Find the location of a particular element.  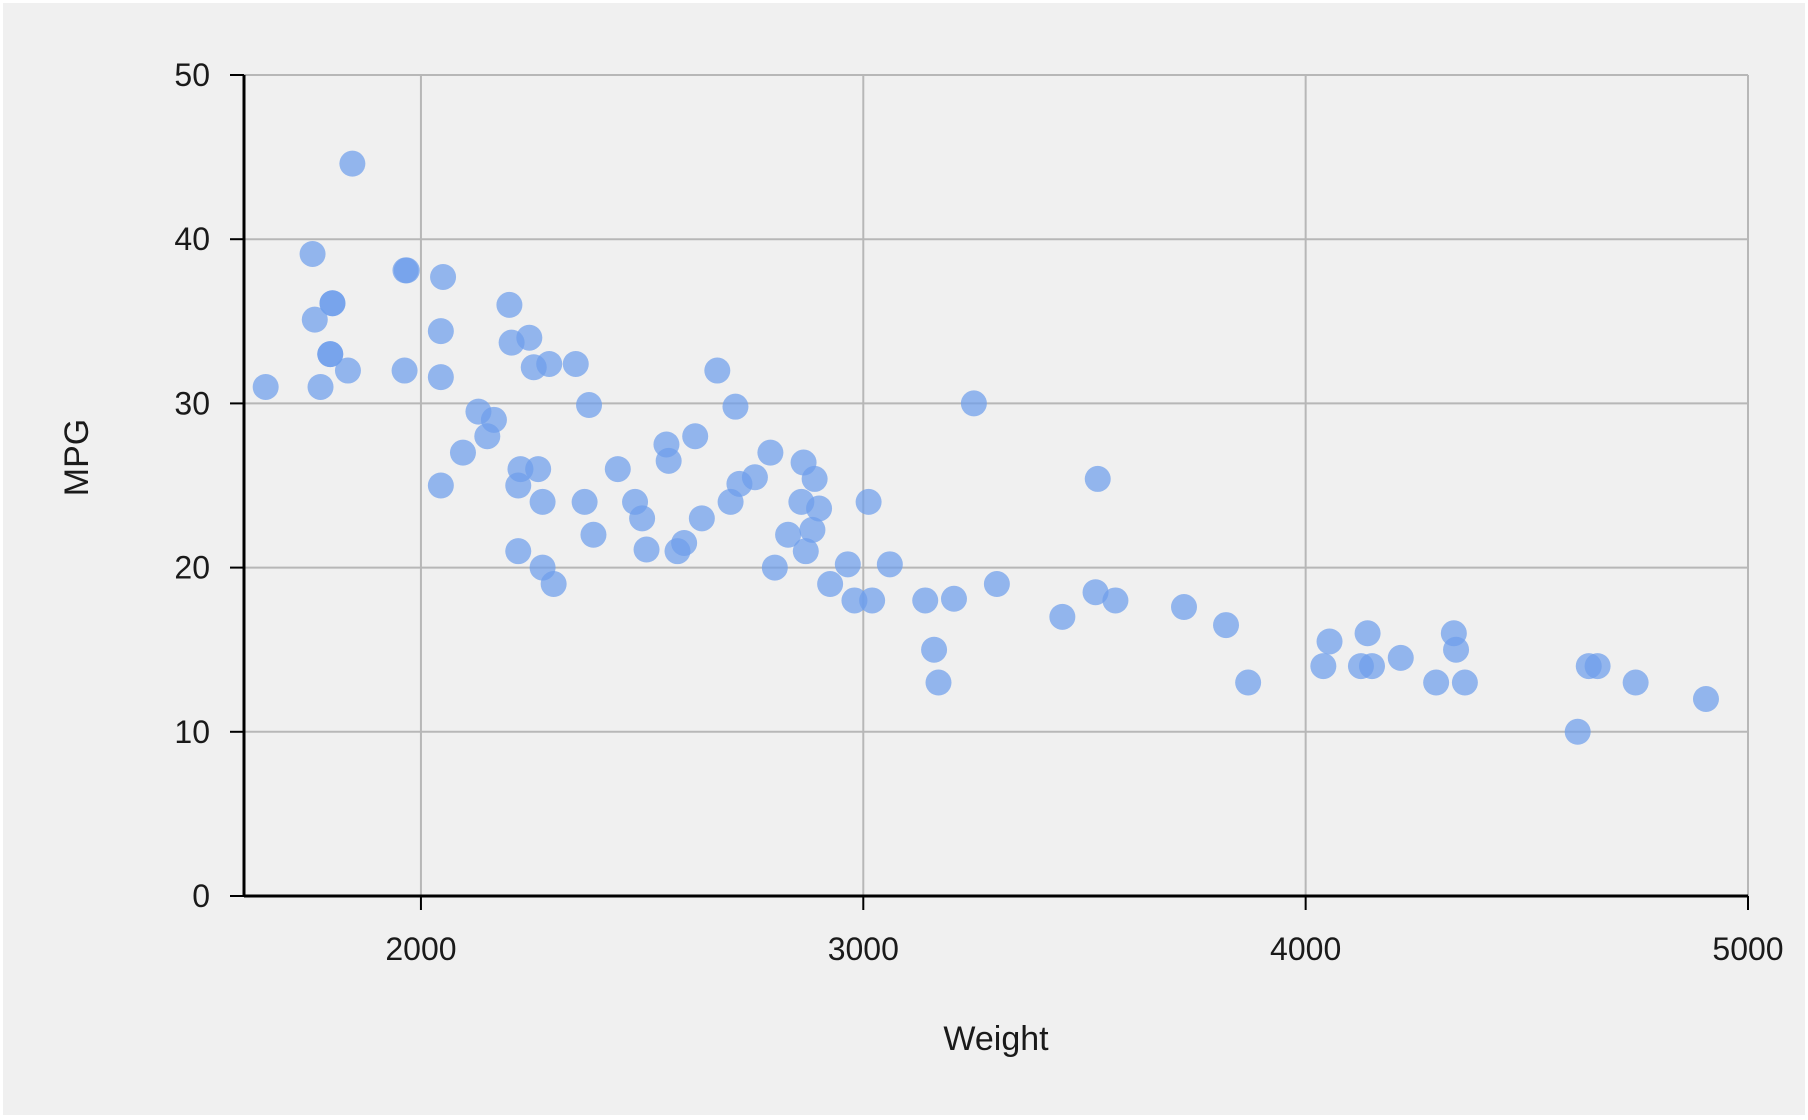

x-tick-label: 2000 is located at coordinates (420, 949).